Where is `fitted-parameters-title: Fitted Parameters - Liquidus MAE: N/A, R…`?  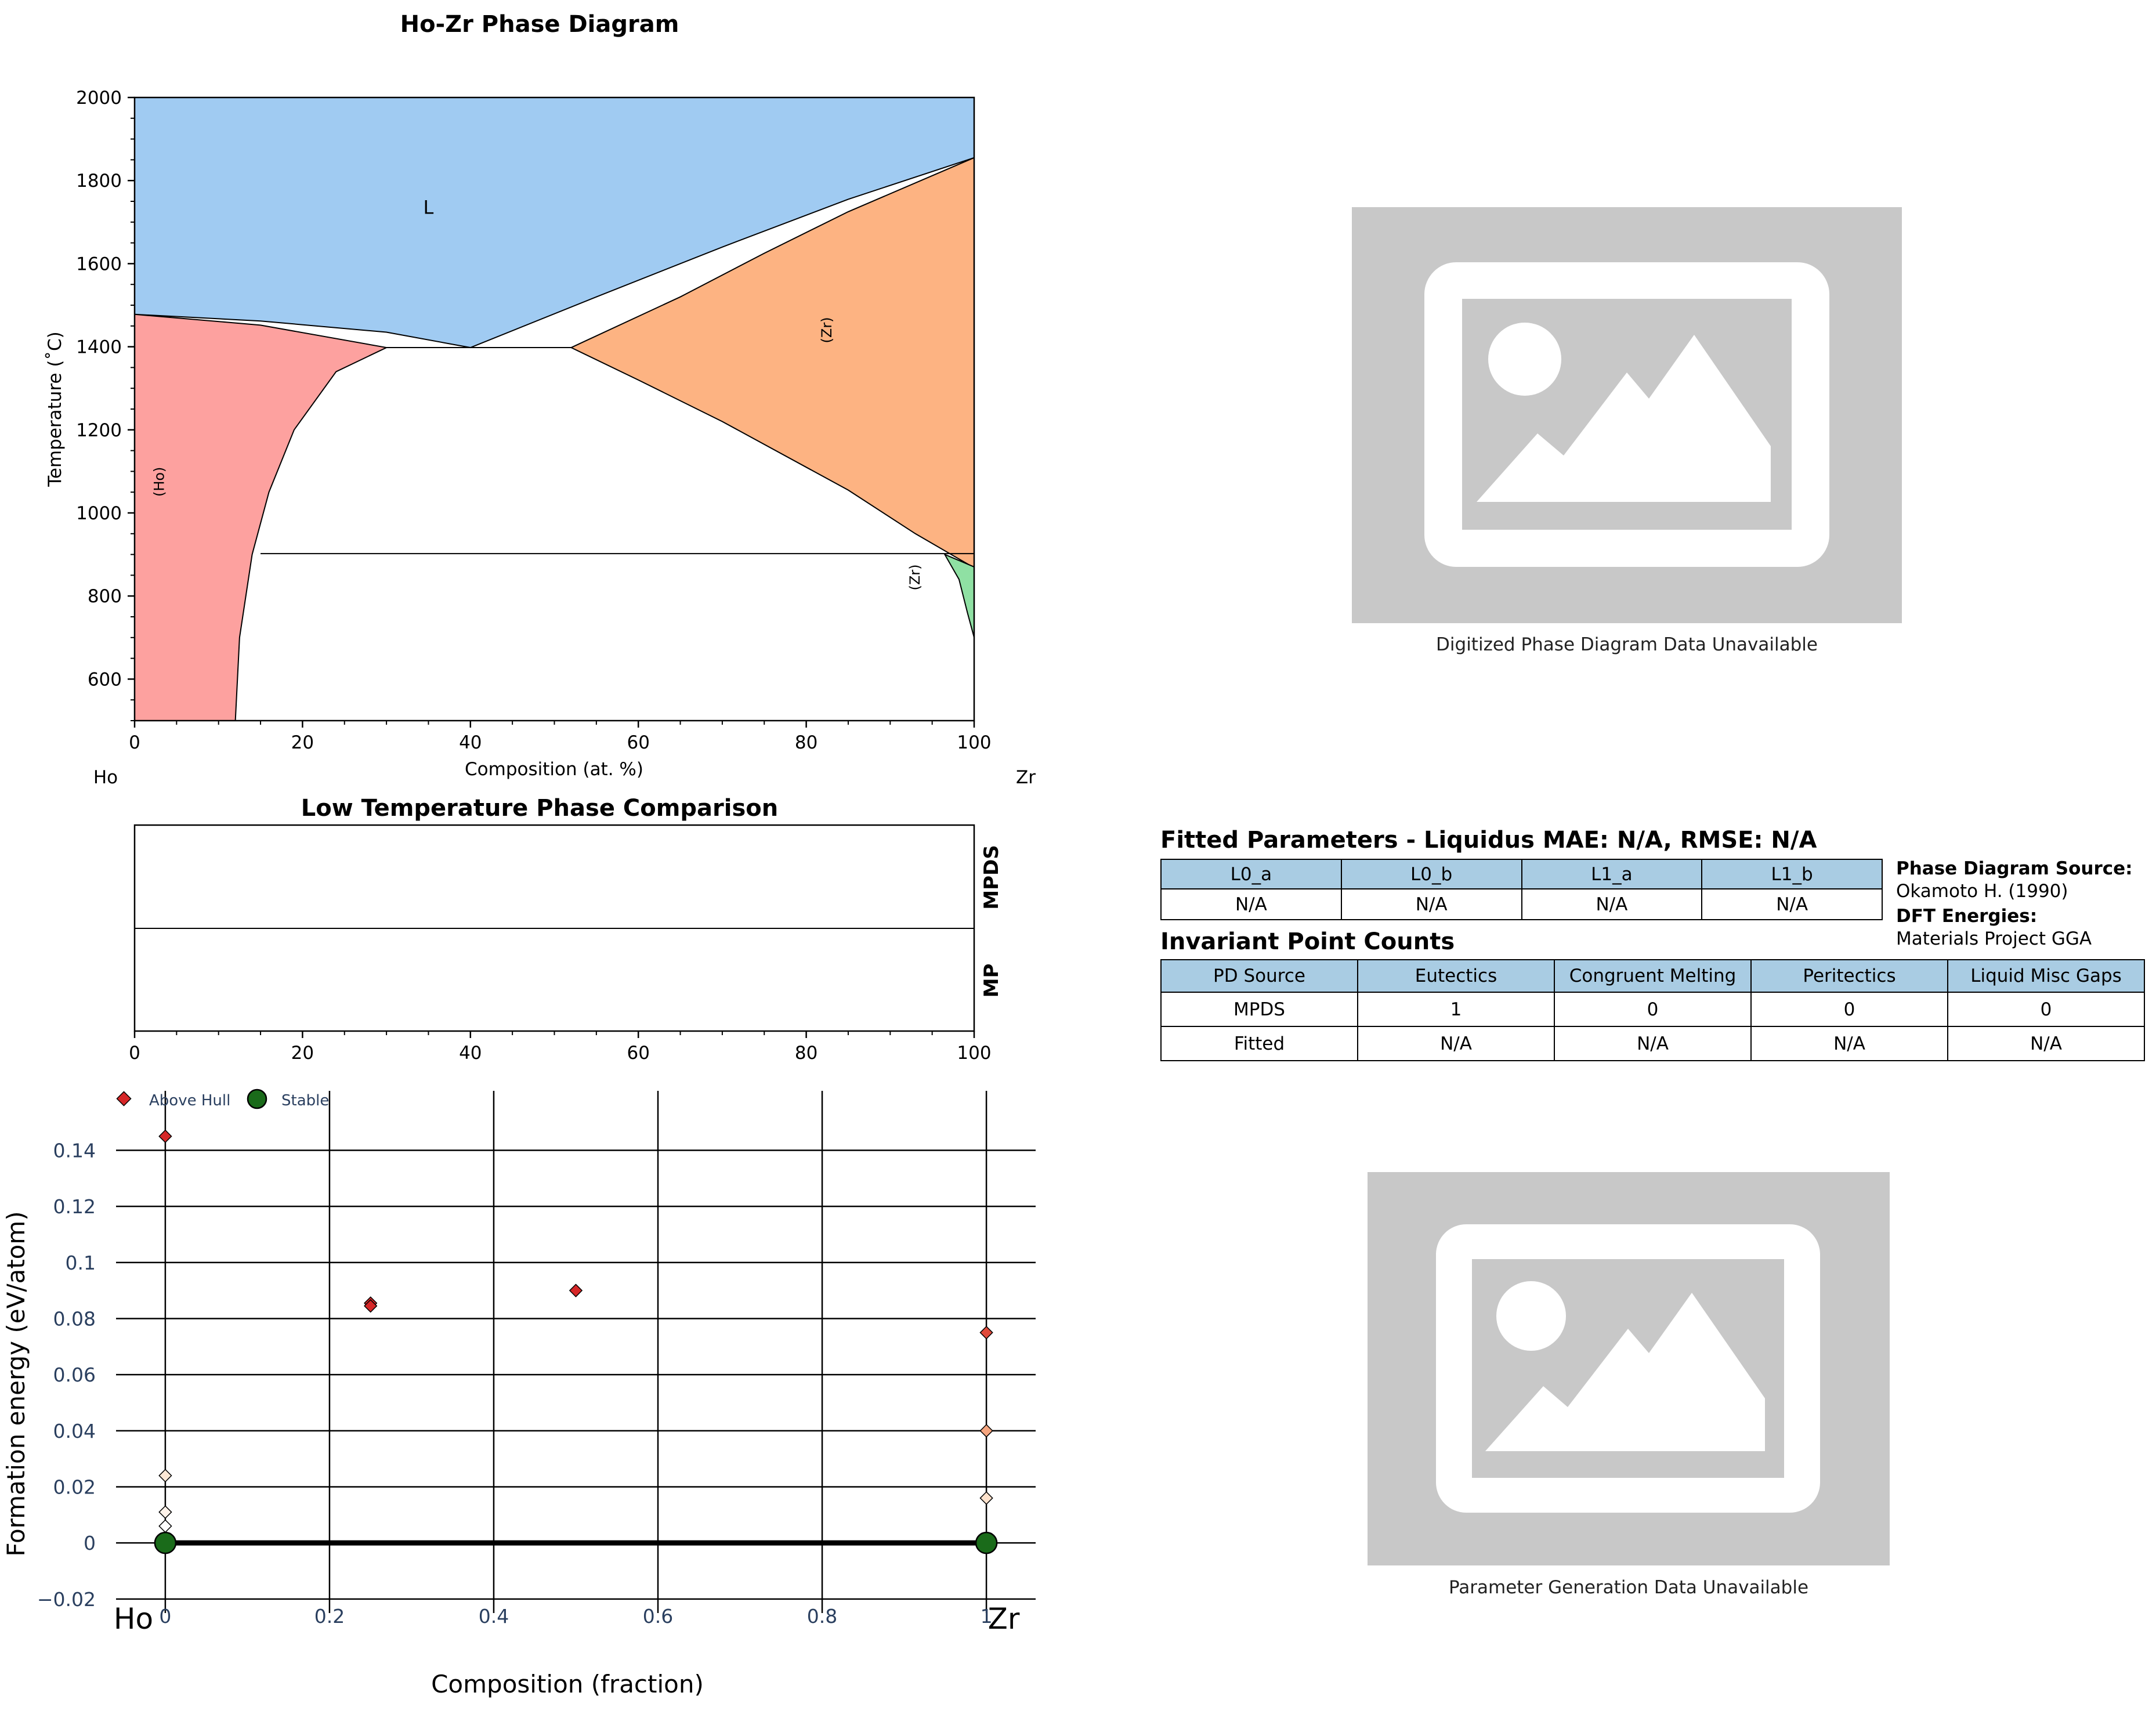
fitted-parameters-title: Fitted Parameters - Liquidus MAE: N/A, R… is located at coordinates (1488, 841).